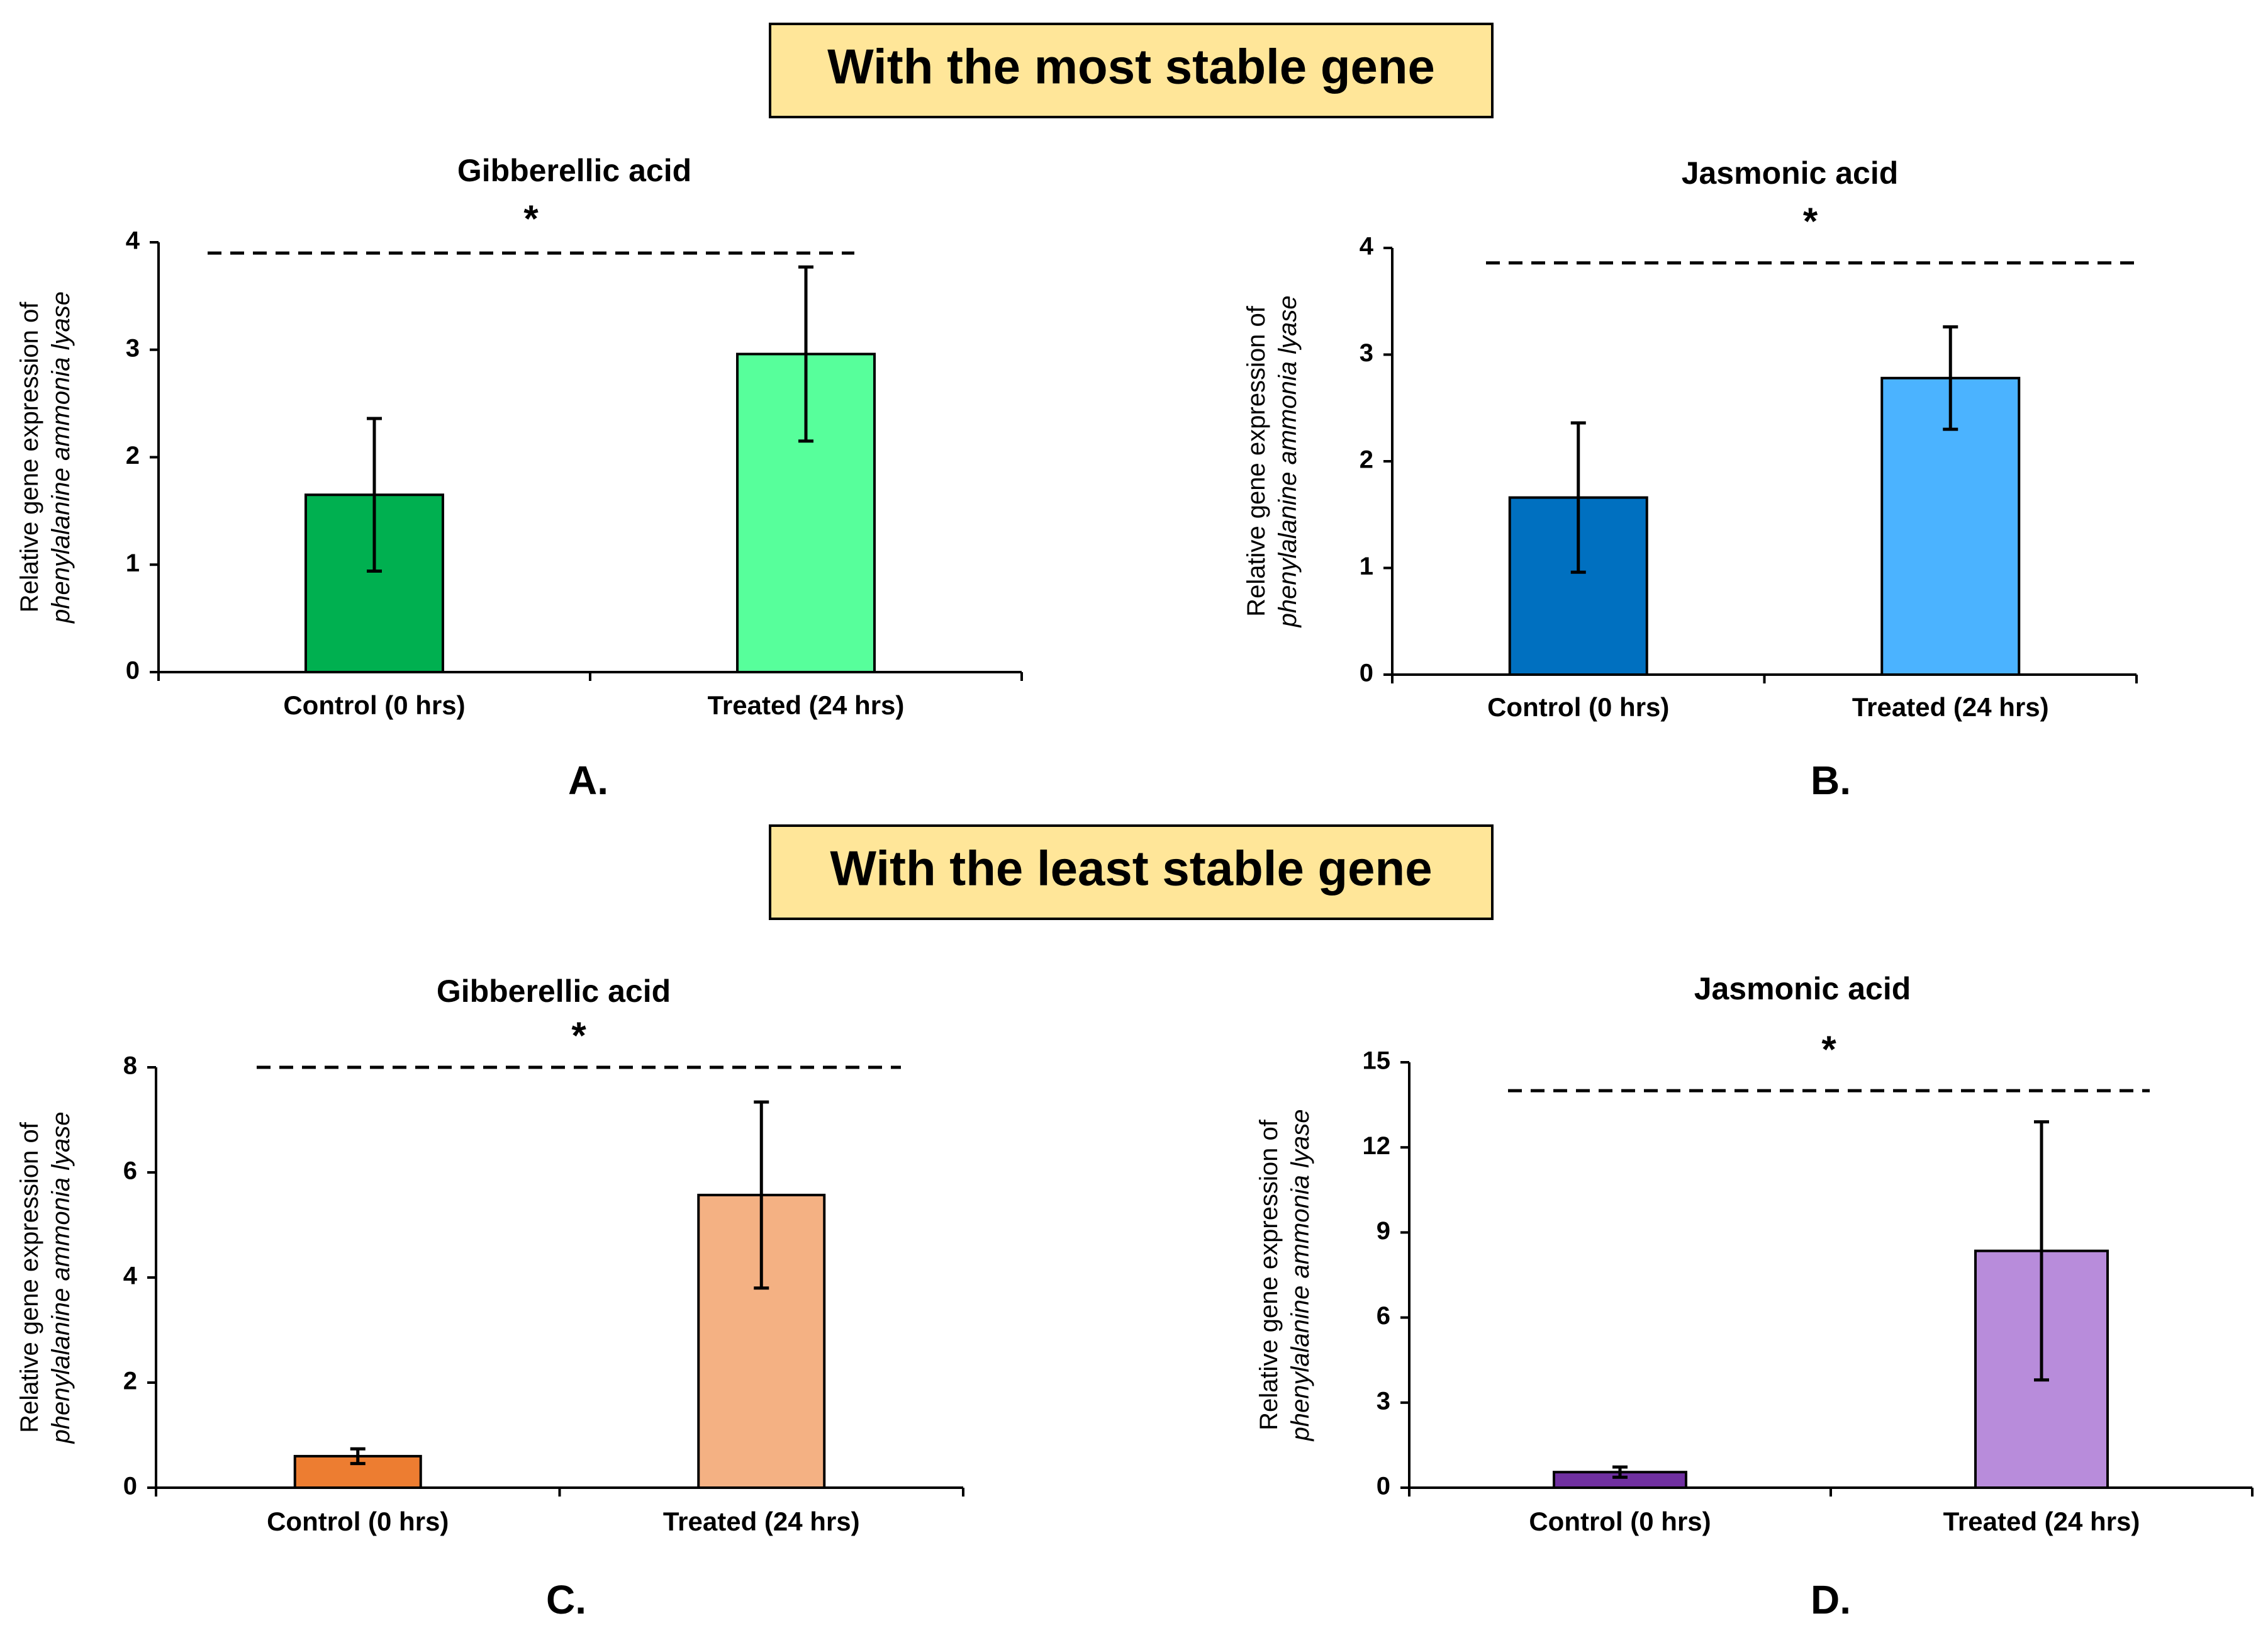 The height and width of the screenshot is (1640, 2268). I want to click on panel-label: C., so click(566, 1599).